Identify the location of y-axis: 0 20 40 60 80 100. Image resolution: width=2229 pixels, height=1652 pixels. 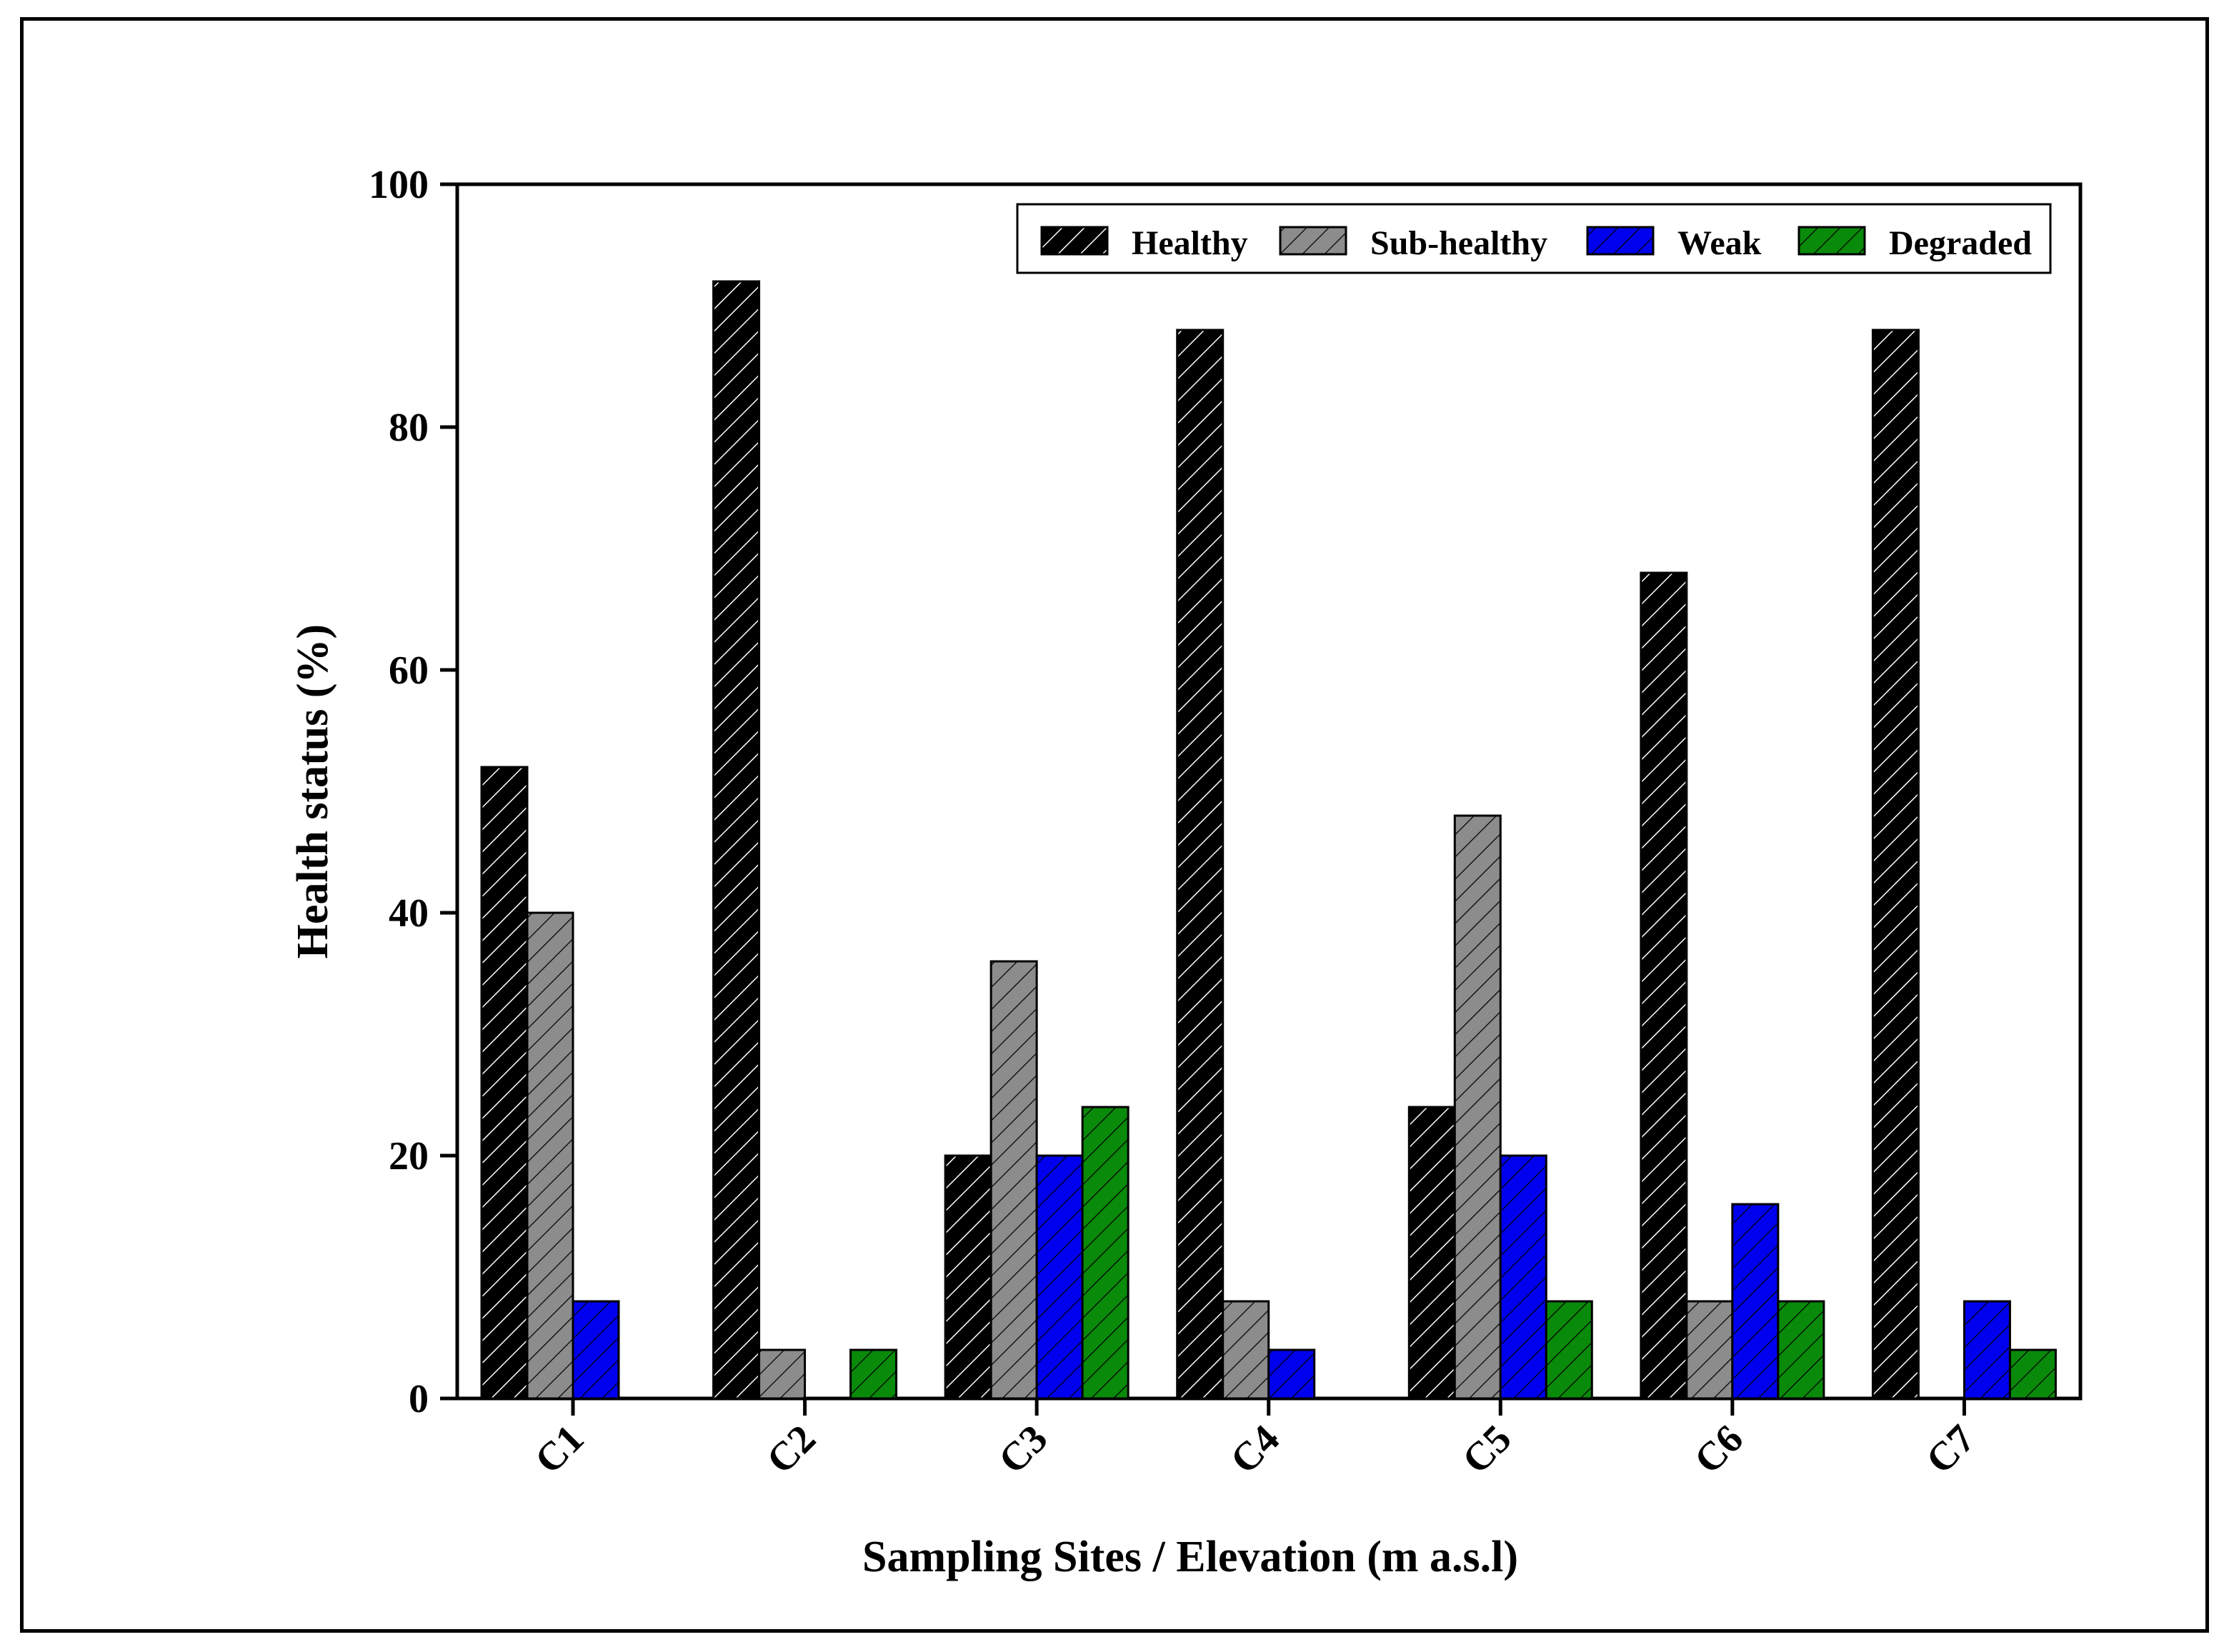
(413, 792).